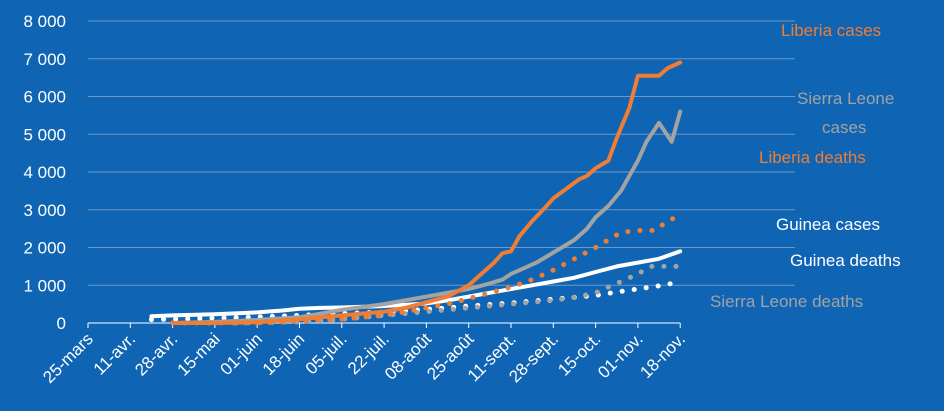 Image resolution: width=944 pixels, height=411 pixels. I want to click on label-sierra-leone-deaths: Sierra Leone deaths, so click(786, 301).